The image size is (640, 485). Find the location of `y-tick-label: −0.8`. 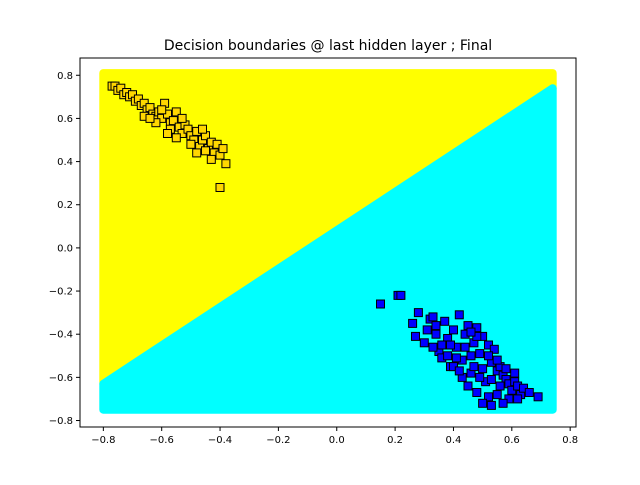

y-tick-label: −0.8 is located at coordinates (61, 421).